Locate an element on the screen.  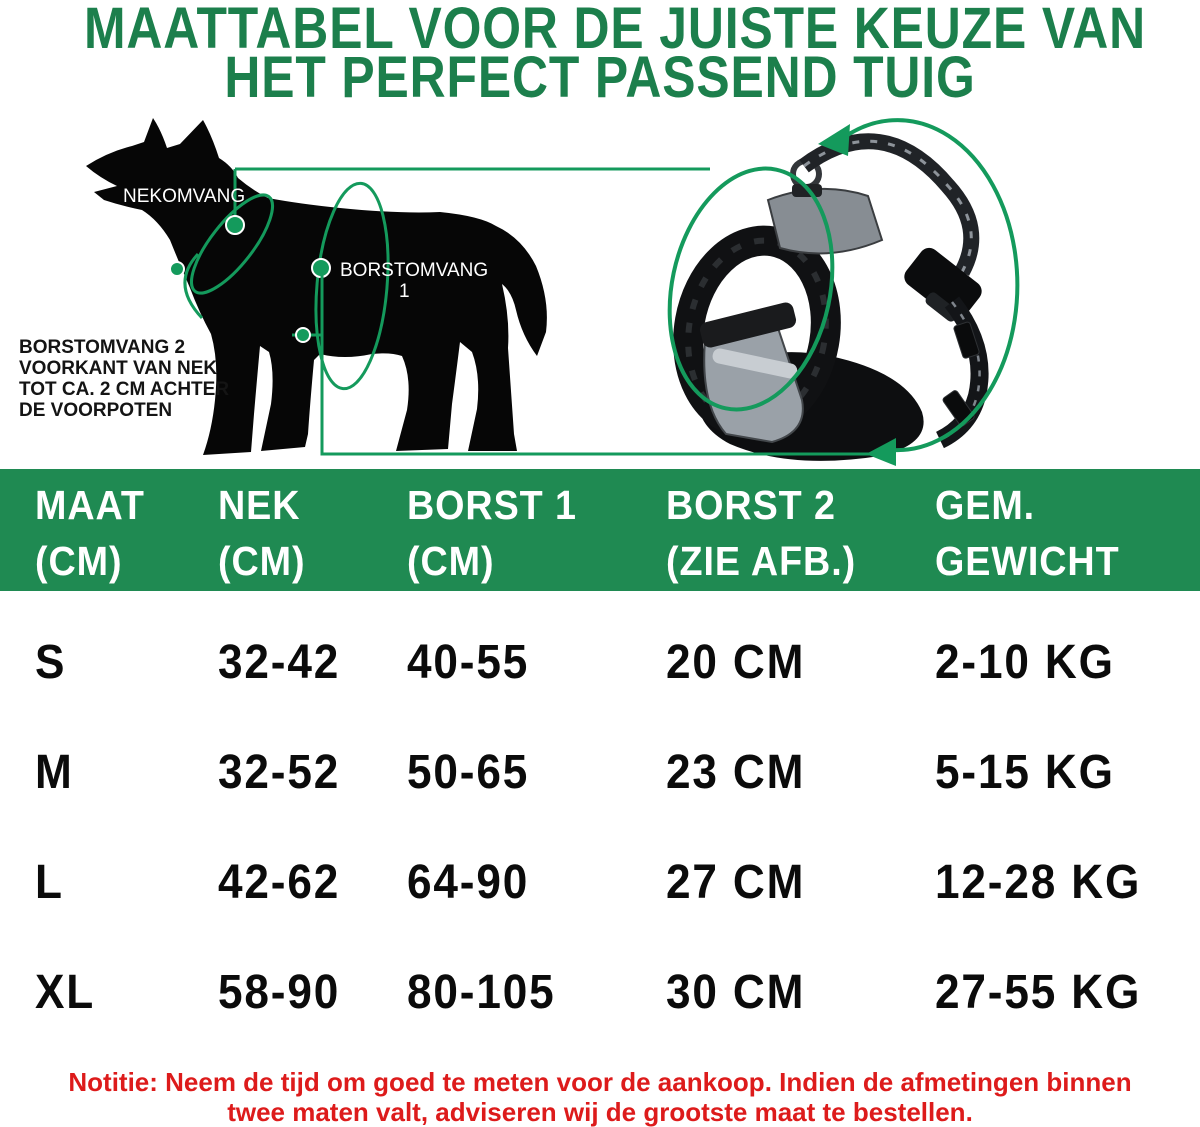
cell-borst1: 64-90 is located at coordinates (468, 882).